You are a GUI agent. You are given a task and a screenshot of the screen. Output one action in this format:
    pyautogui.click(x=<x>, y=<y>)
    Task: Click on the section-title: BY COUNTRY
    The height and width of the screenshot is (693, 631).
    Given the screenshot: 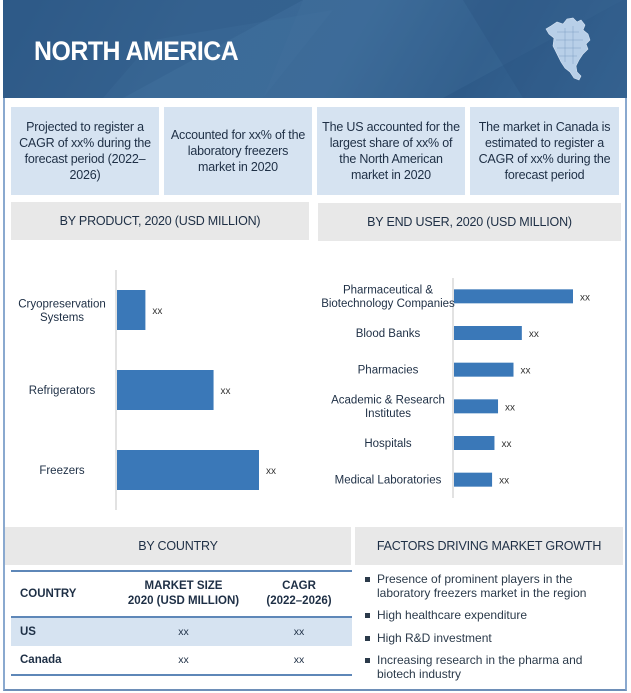 What is the action you would take?
    pyautogui.click(x=178, y=546)
    